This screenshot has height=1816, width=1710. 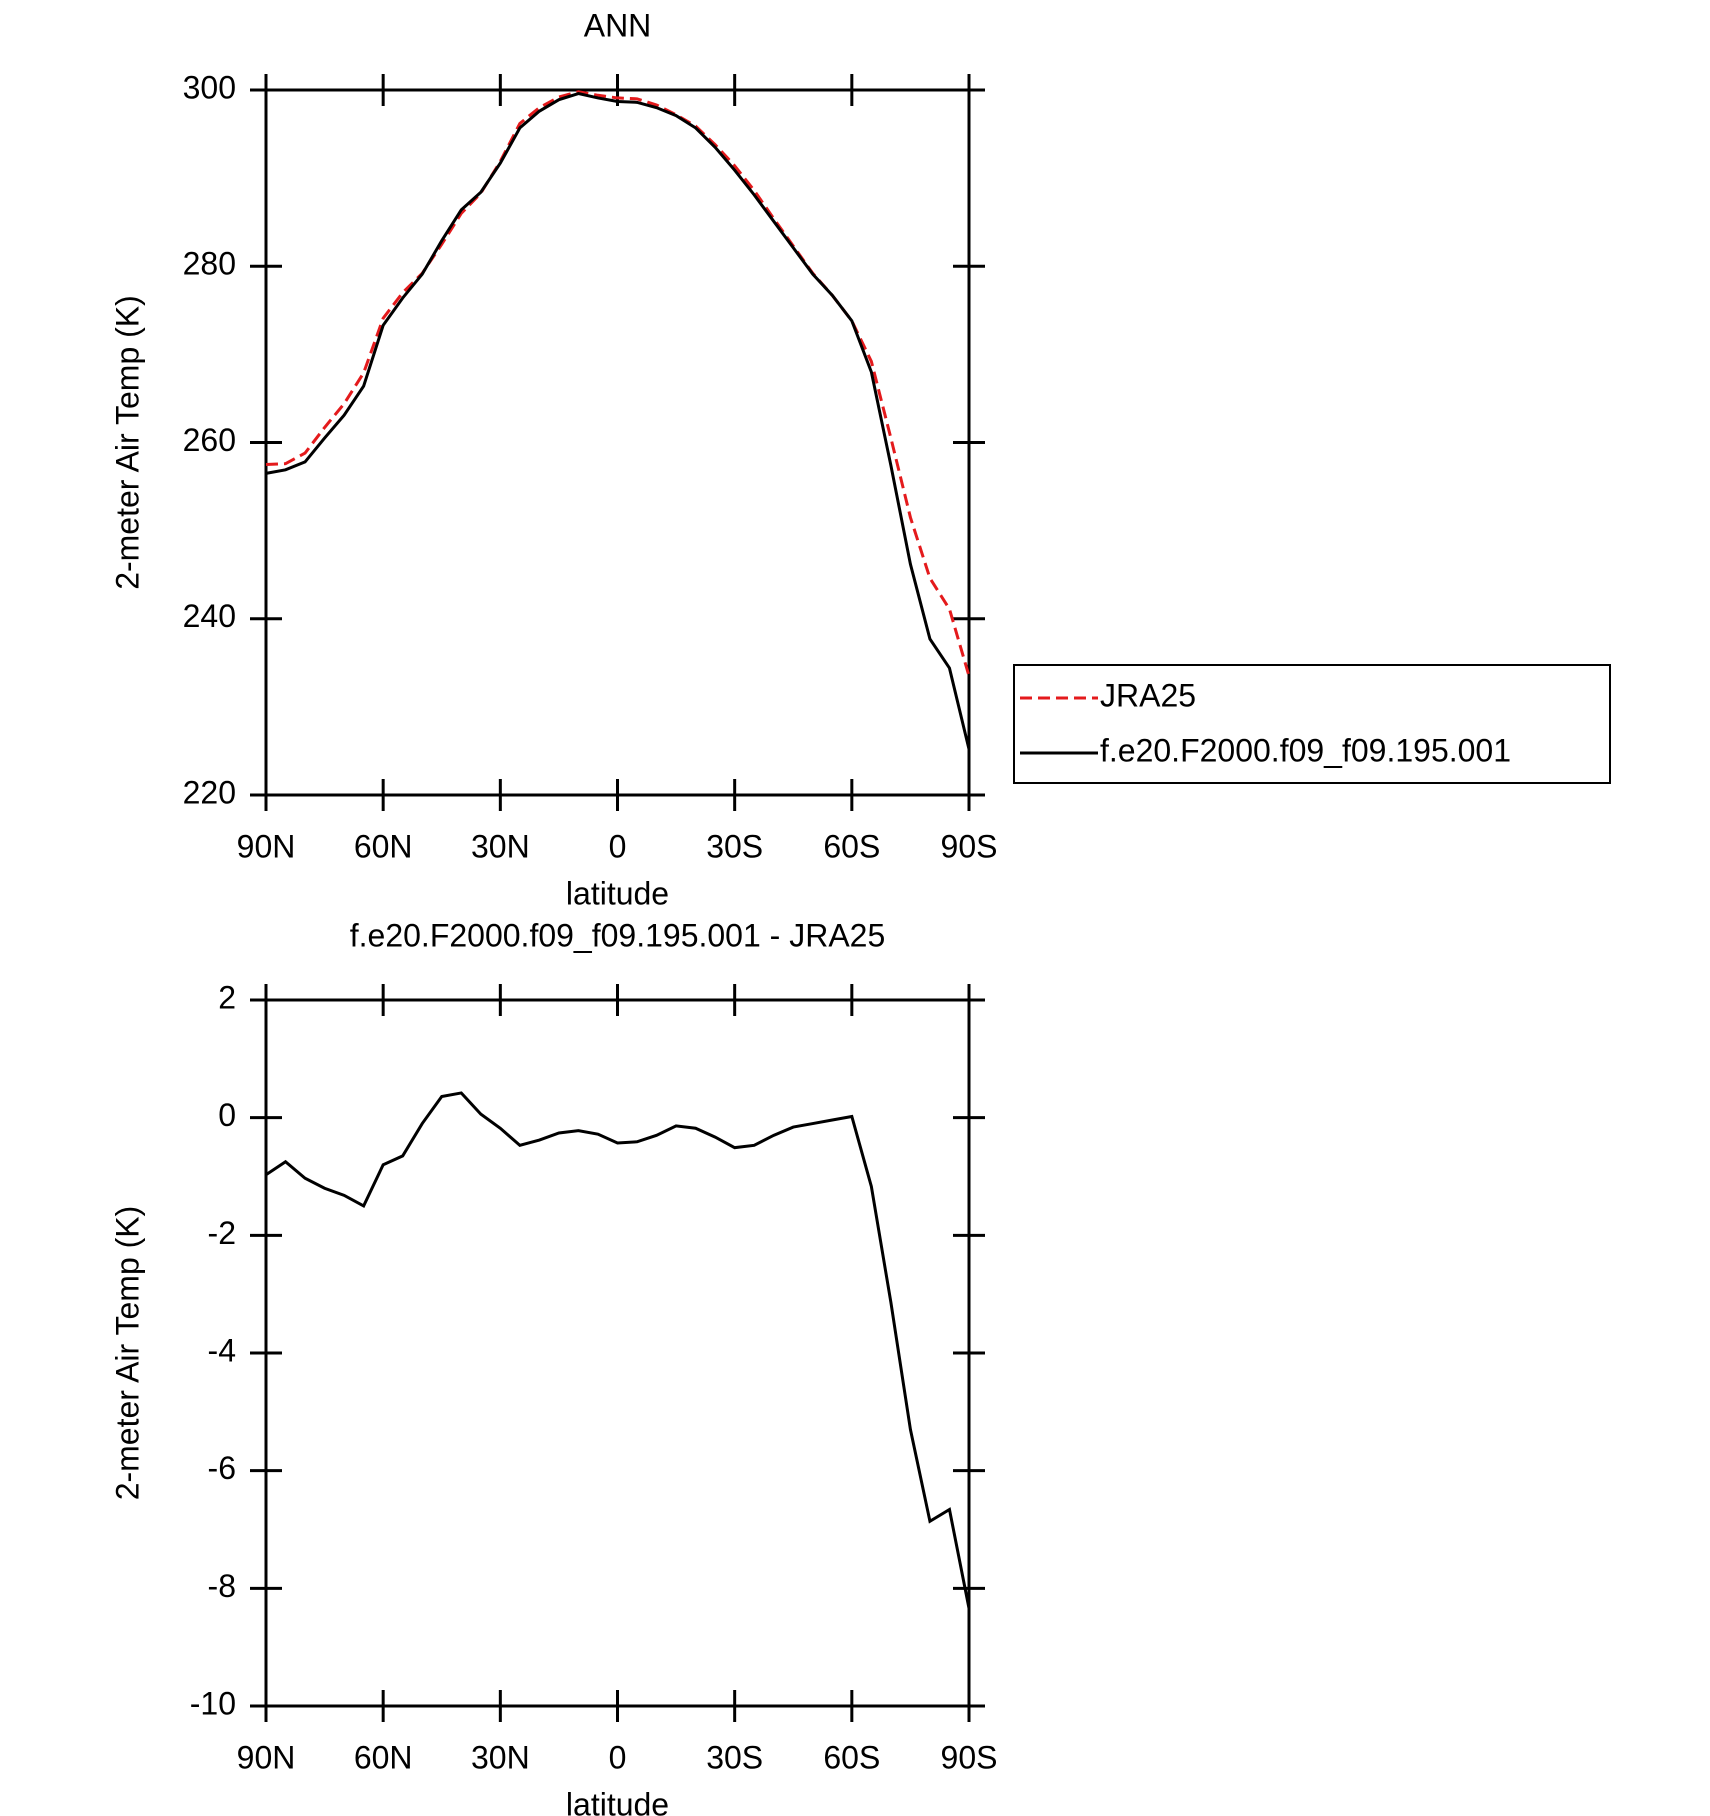 I want to click on y-tick-label: -6, so click(x=222, y=1468).